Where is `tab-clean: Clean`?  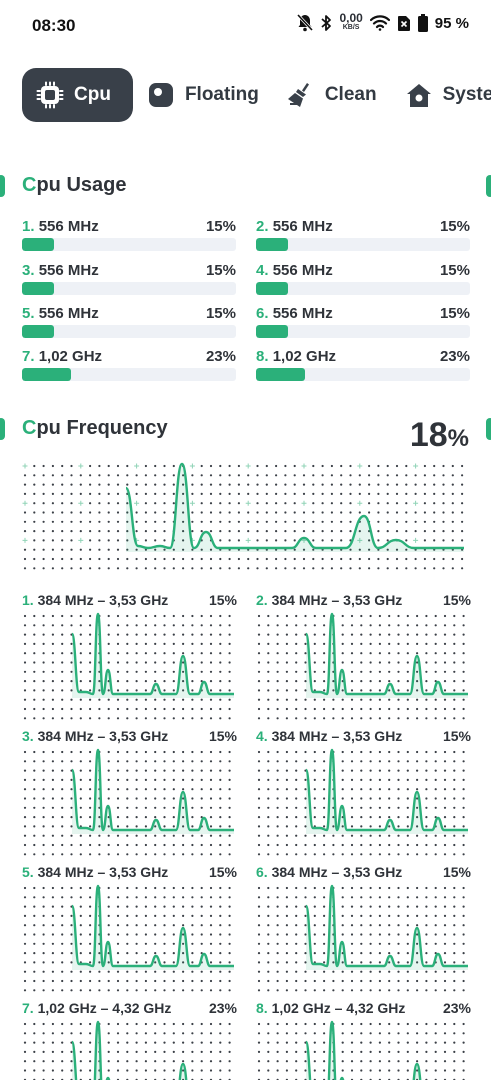 tab-clean: Clean is located at coordinates (332, 95).